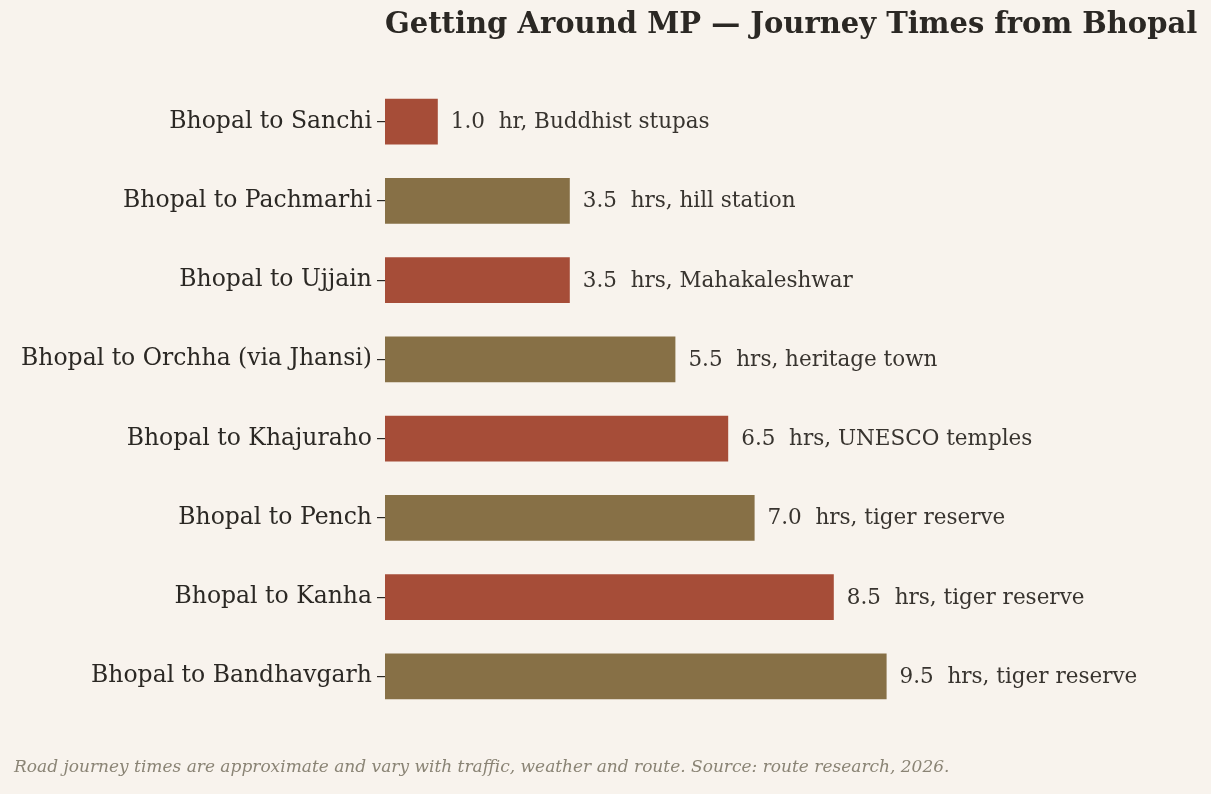  Describe the element at coordinates (689, 200) in the screenshot. I see `data-label: 3.5 hrs, hill station` at that location.